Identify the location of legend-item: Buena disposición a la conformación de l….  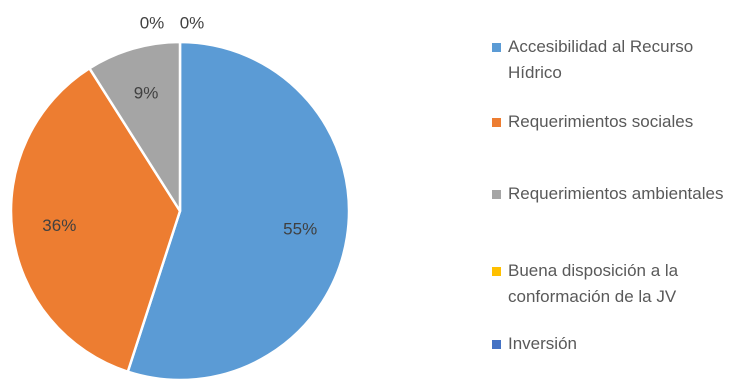
(618, 284).